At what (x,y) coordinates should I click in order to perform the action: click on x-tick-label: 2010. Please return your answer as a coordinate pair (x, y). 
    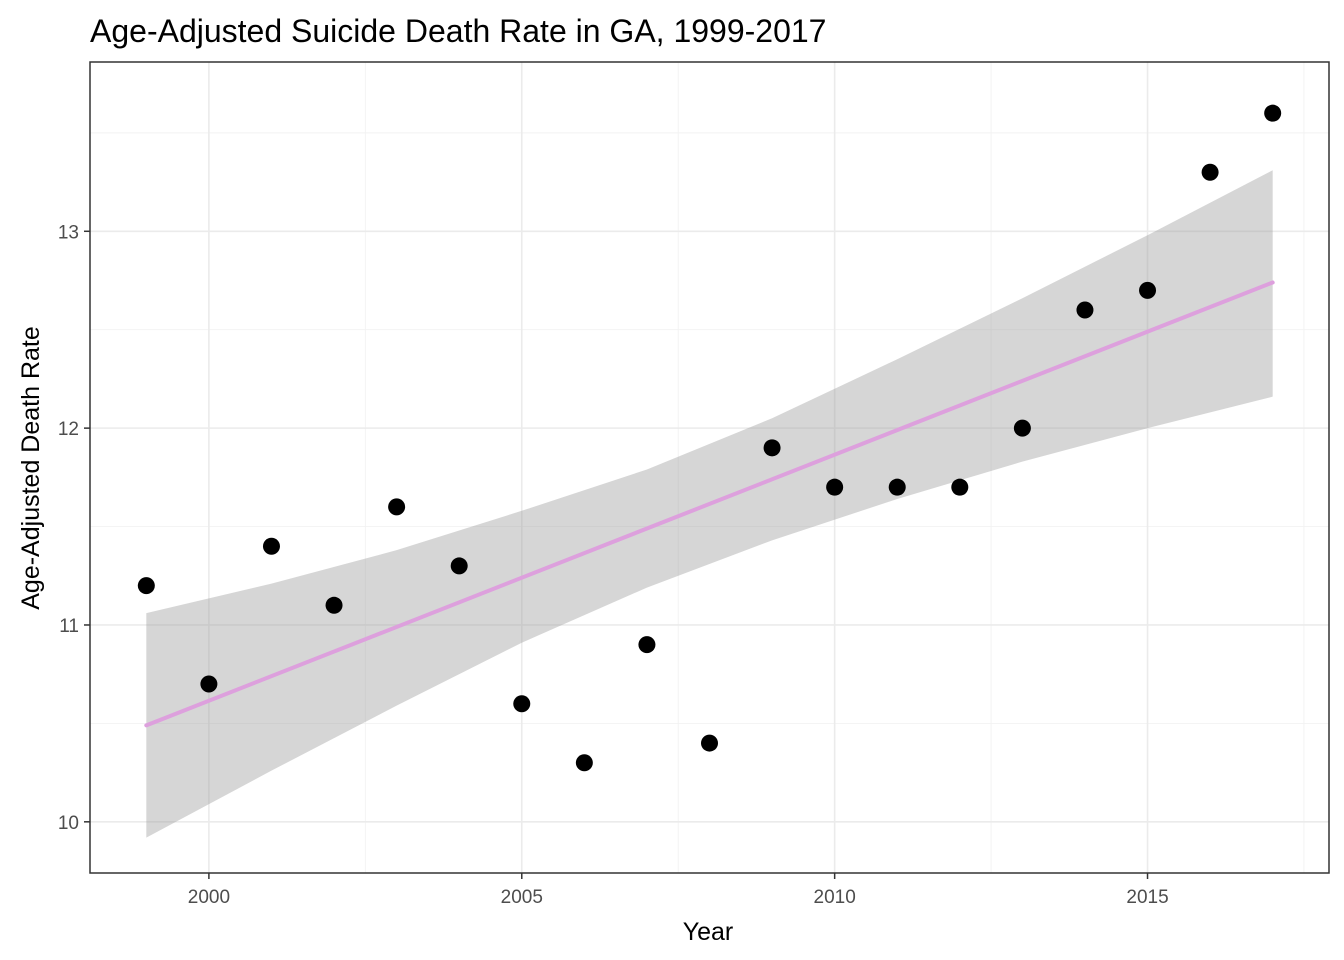
    Looking at the image, I should click on (835, 897).